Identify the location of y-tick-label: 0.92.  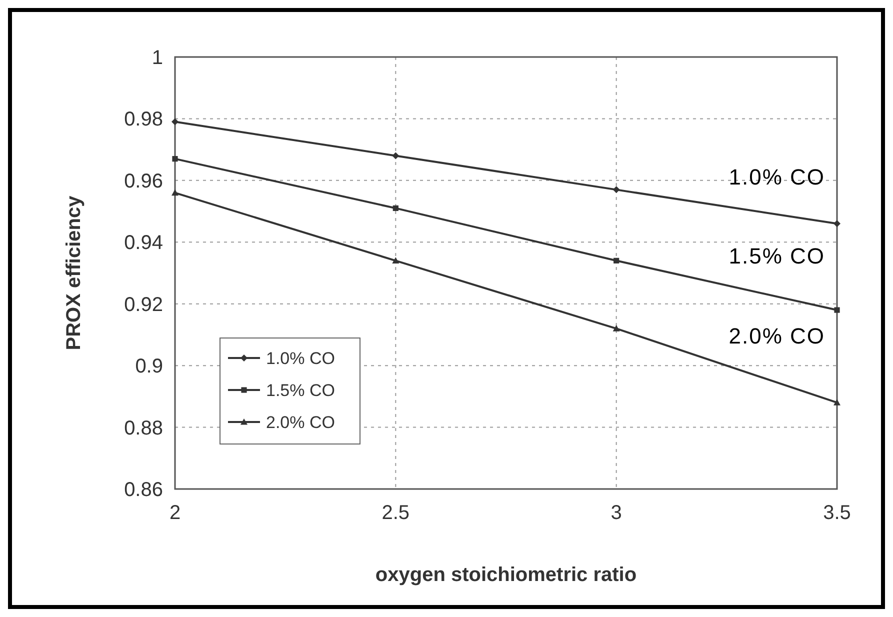
(143, 305).